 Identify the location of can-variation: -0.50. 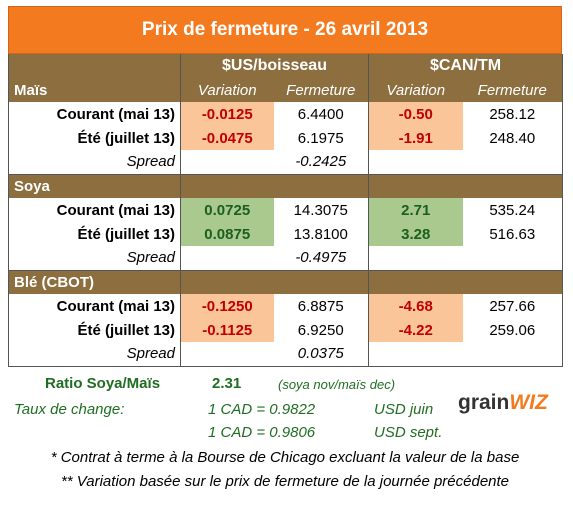
(415, 114).